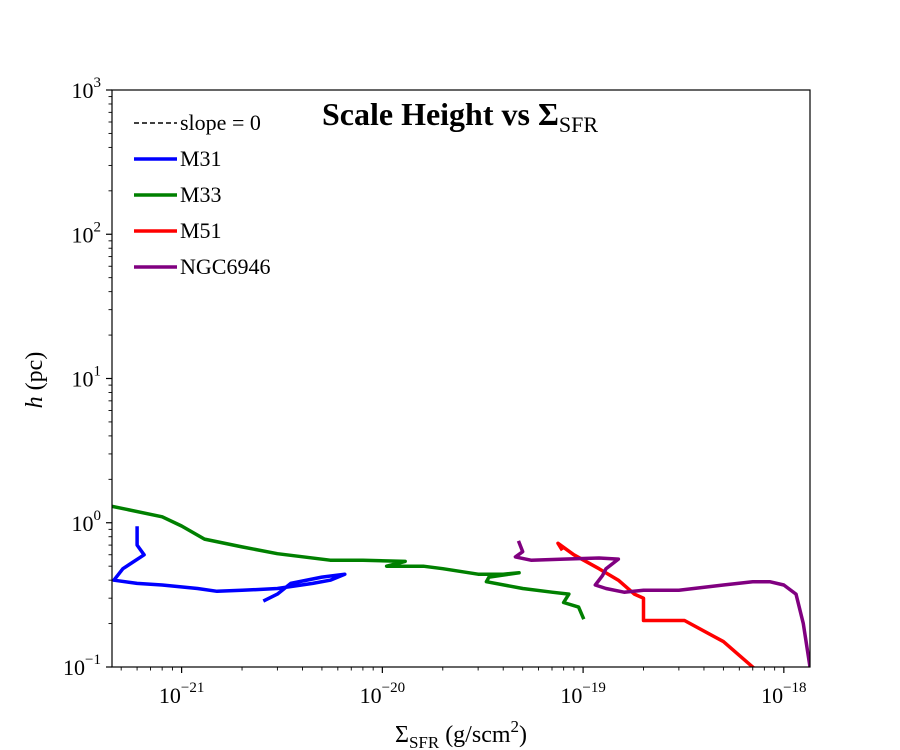 This screenshot has height=750, width=900. What do you see at coordinates (181, 694) in the screenshot?
I see `x-tick-label: 10−21` at bounding box center [181, 694].